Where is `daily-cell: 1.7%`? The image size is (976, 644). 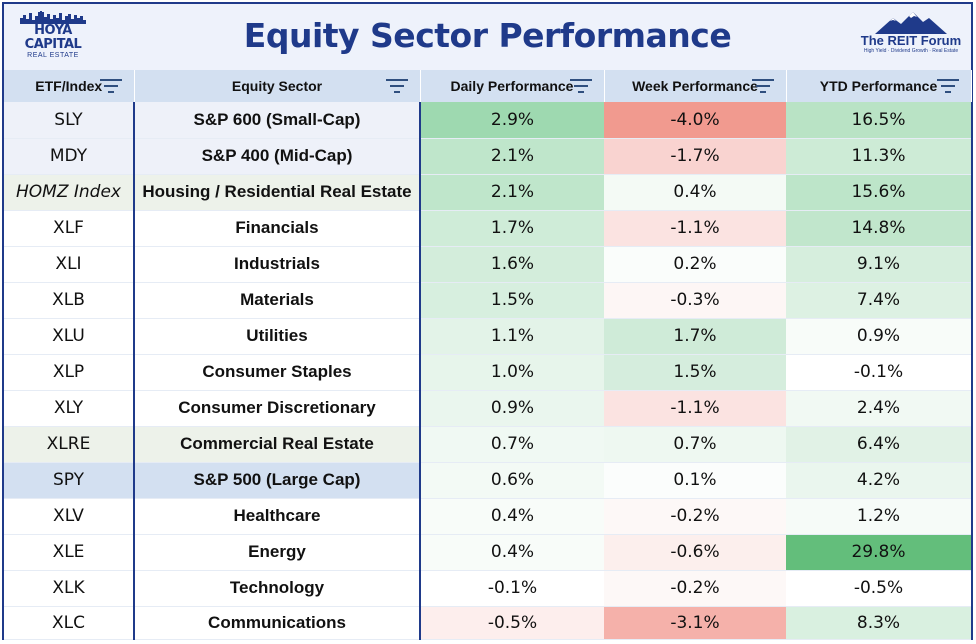 daily-cell: 1.7% is located at coordinates (512, 228).